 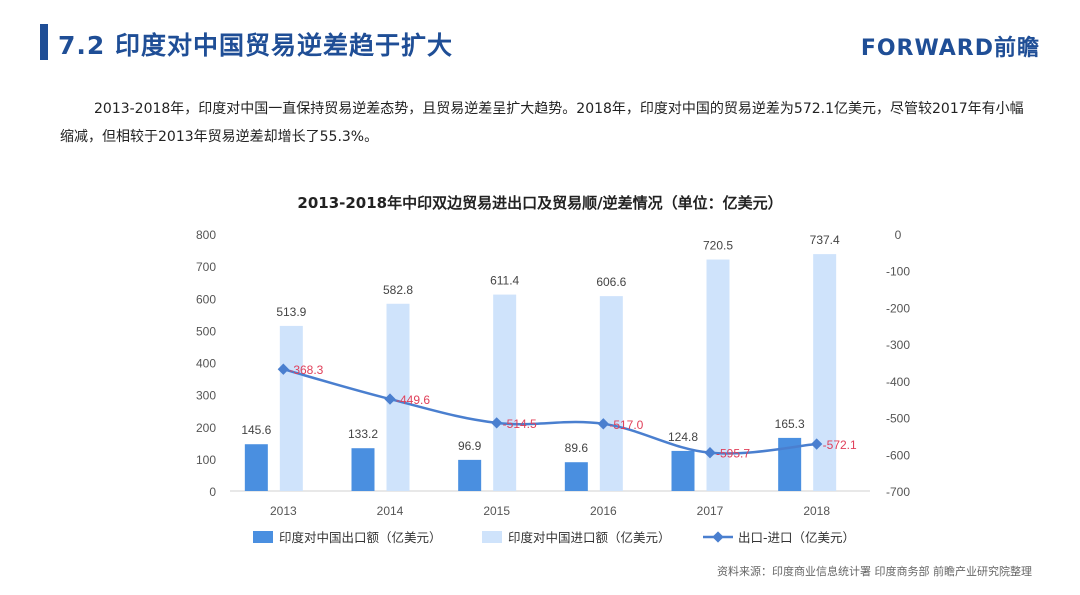 I want to click on import-bar-label: 737.4, so click(x=825, y=240).